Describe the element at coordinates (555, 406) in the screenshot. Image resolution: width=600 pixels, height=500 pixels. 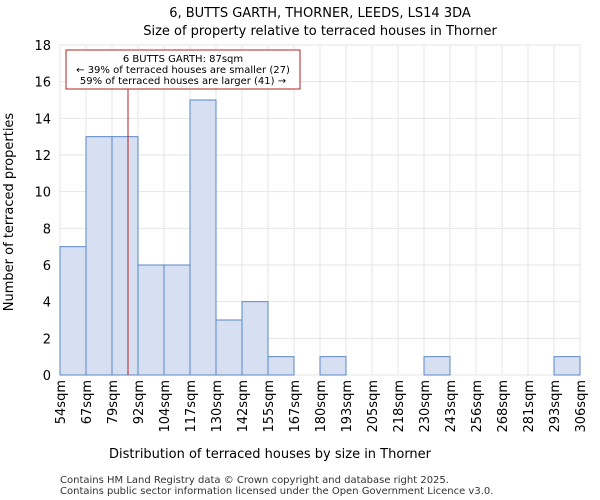
I see `x-tick-label: 293sqm` at that location.